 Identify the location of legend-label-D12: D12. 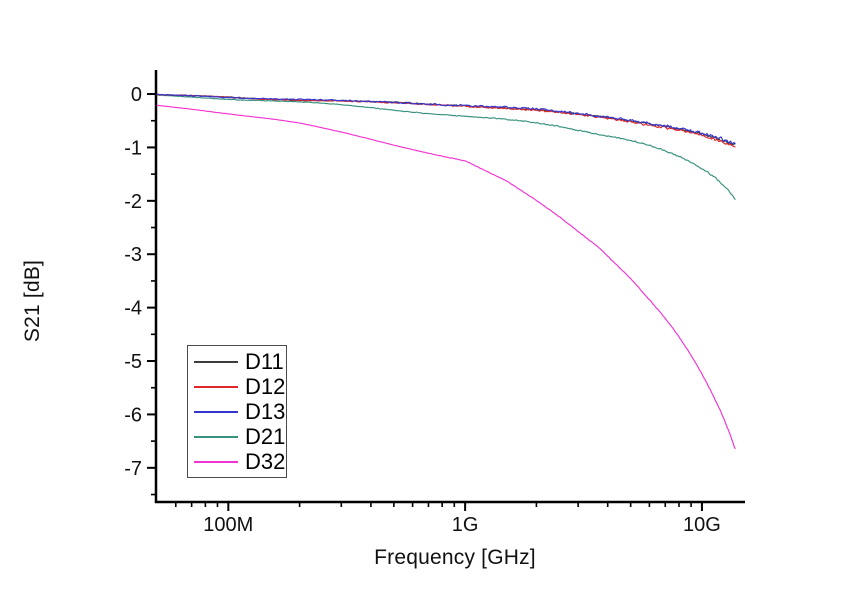
(265, 386).